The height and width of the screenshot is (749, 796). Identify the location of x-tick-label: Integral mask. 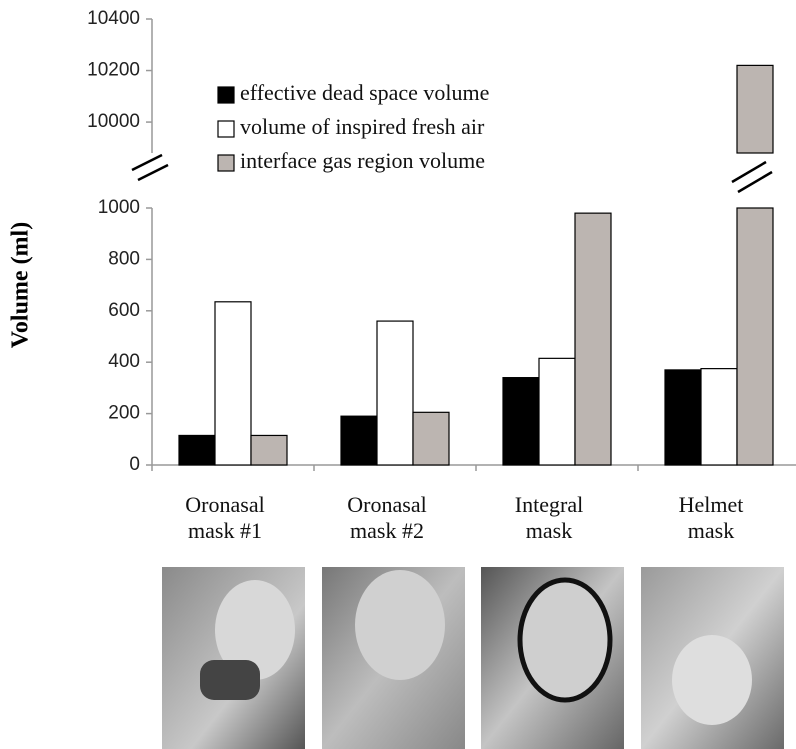
(549, 517).